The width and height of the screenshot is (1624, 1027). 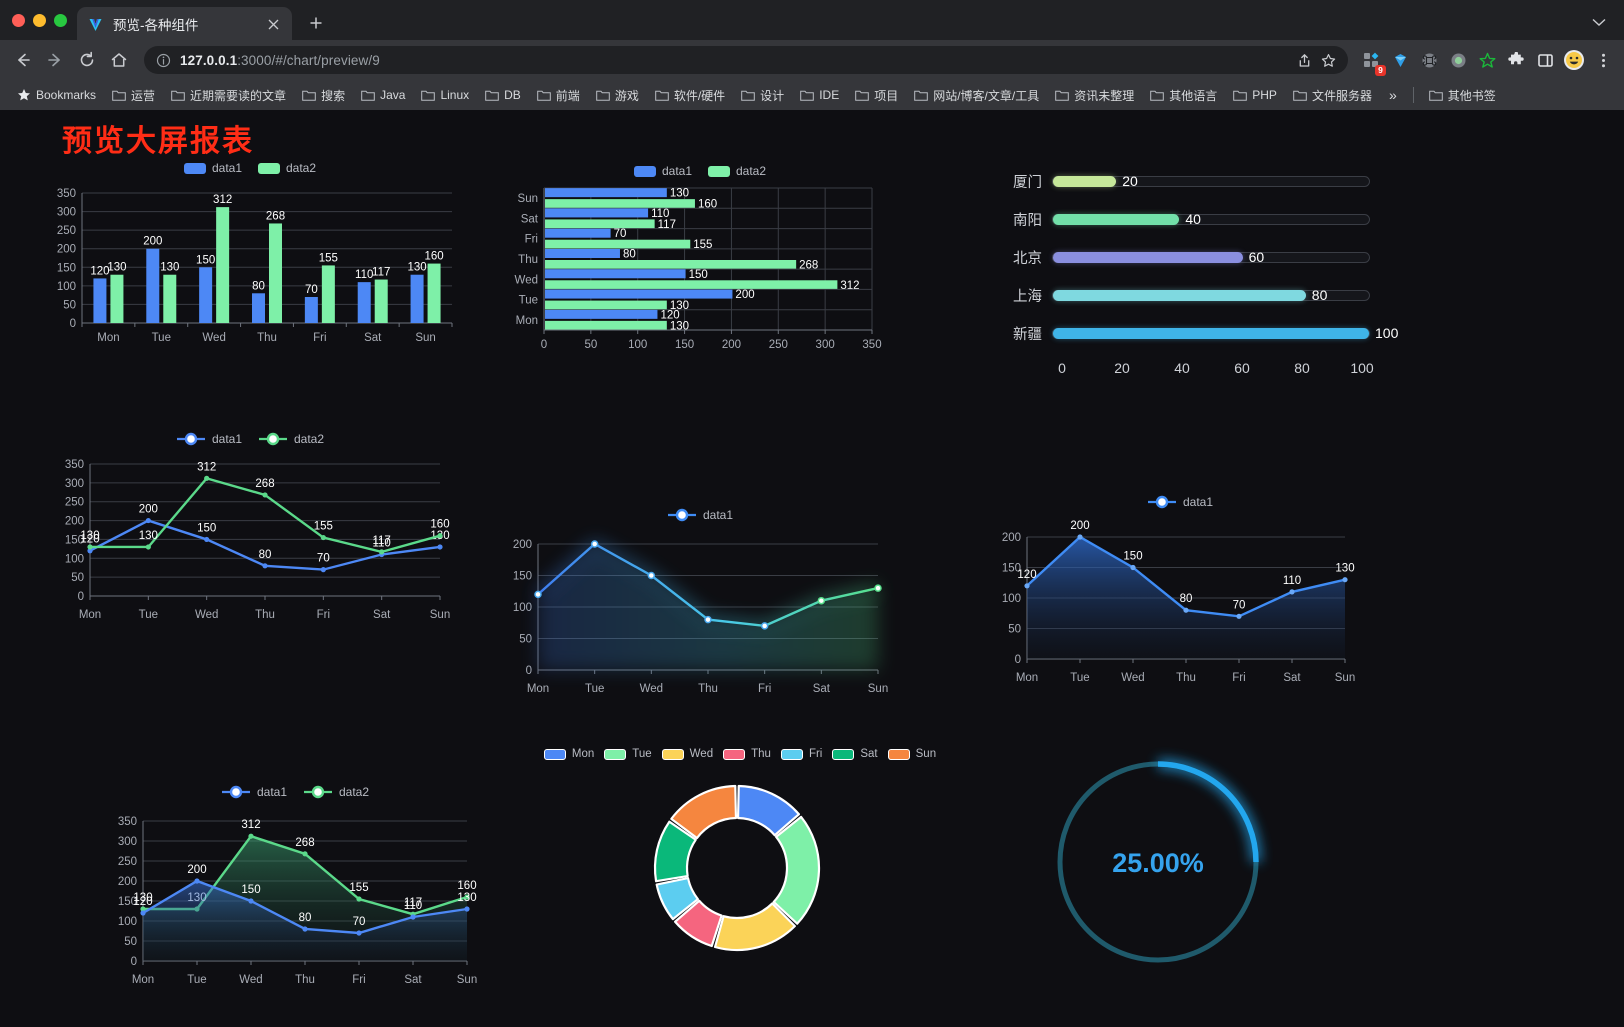 I want to click on bookmark-folder-14: 其他语言, so click(x=1183, y=95).